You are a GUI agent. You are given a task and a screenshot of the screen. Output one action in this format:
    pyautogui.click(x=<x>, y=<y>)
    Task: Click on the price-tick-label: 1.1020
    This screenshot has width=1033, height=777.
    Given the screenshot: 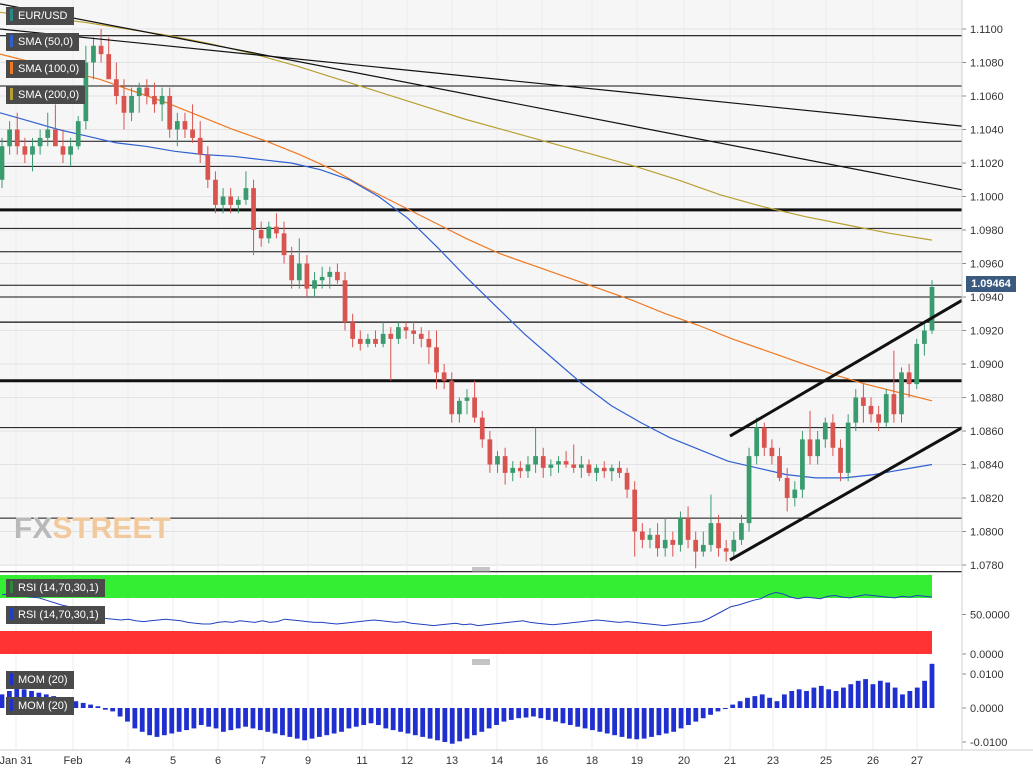 What is the action you would take?
    pyautogui.click(x=987, y=164)
    